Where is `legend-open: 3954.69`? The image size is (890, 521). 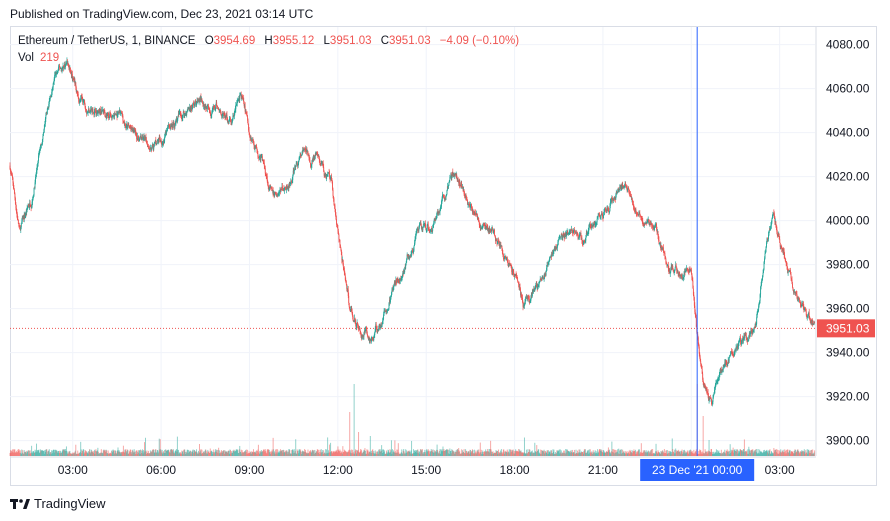 legend-open: 3954.69 is located at coordinates (234, 41).